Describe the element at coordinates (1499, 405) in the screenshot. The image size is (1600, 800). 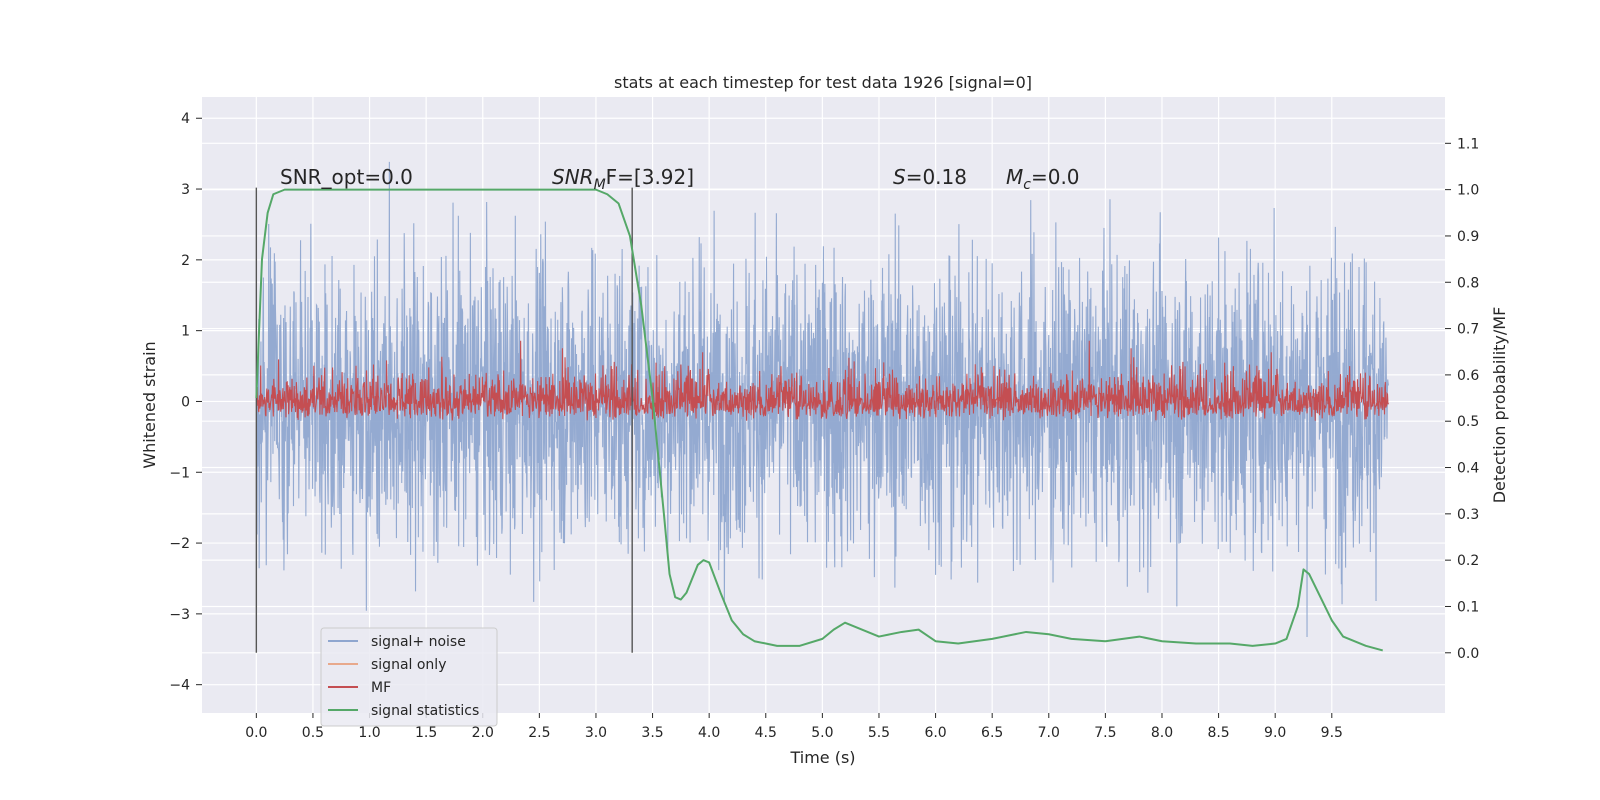
I see `y-axis-right-label: Detection probability/MF` at that location.